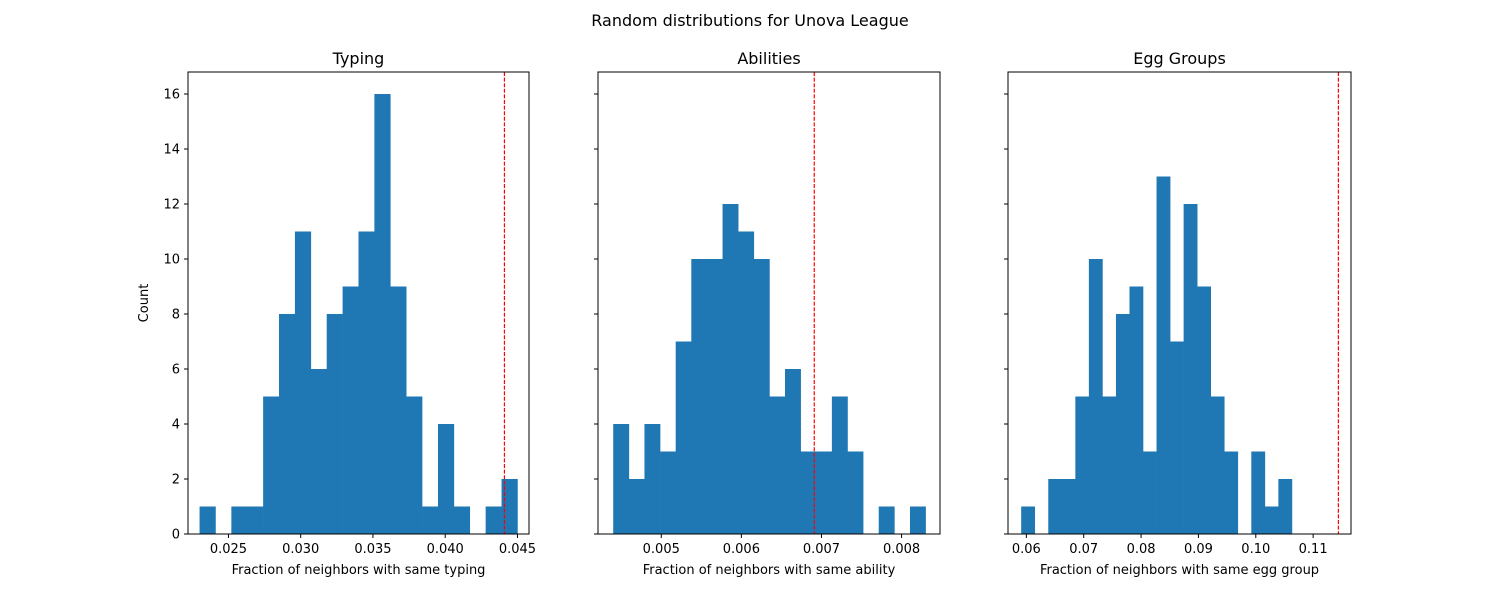 Image resolution: width=1500 pixels, height=600 pixels. Describe the element at coordinates (1179, 58) in the screenshot. I see `subplot-title: Egg Groups` at that location.